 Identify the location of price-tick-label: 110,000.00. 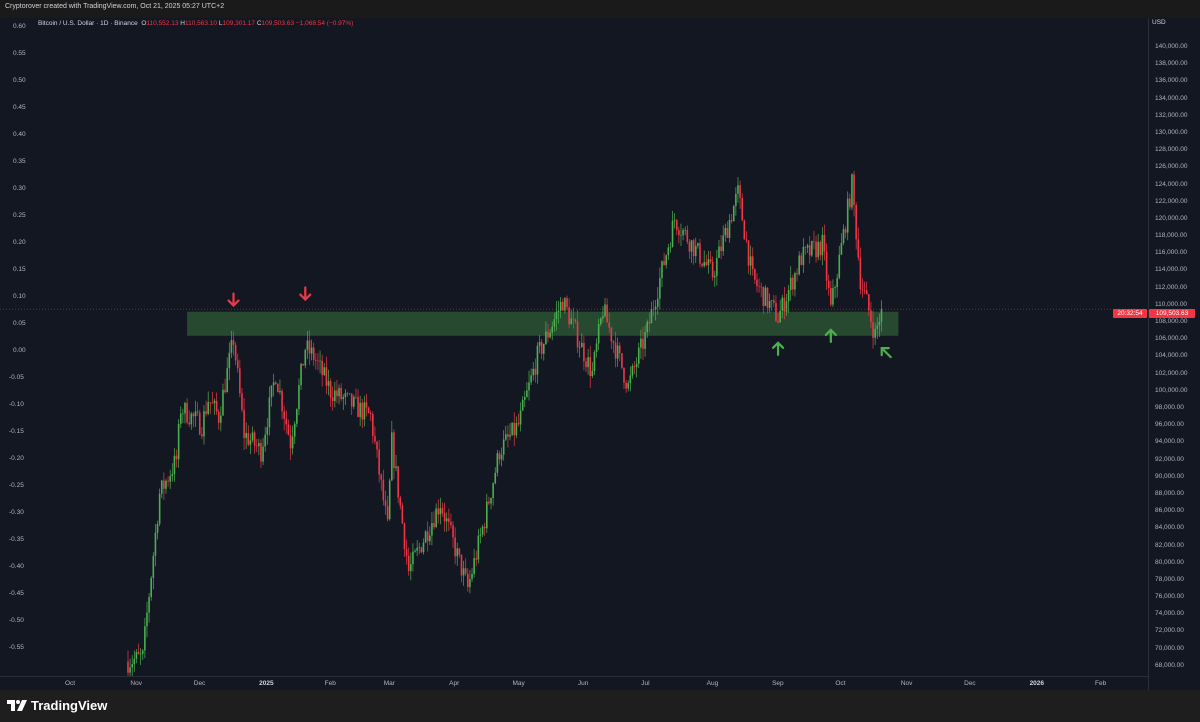
(1171, 304).